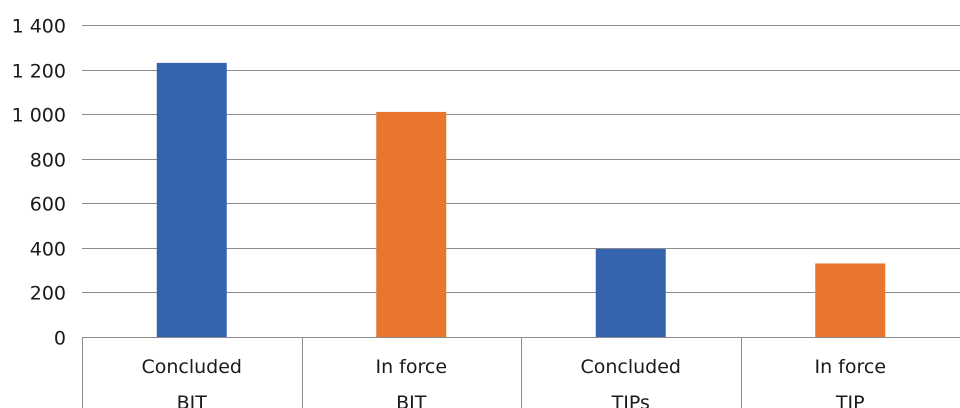 Image resolution: width=960 pixels, height=408 pixels. I want to click on y-tick-label: 1 200, so click(39, 72).